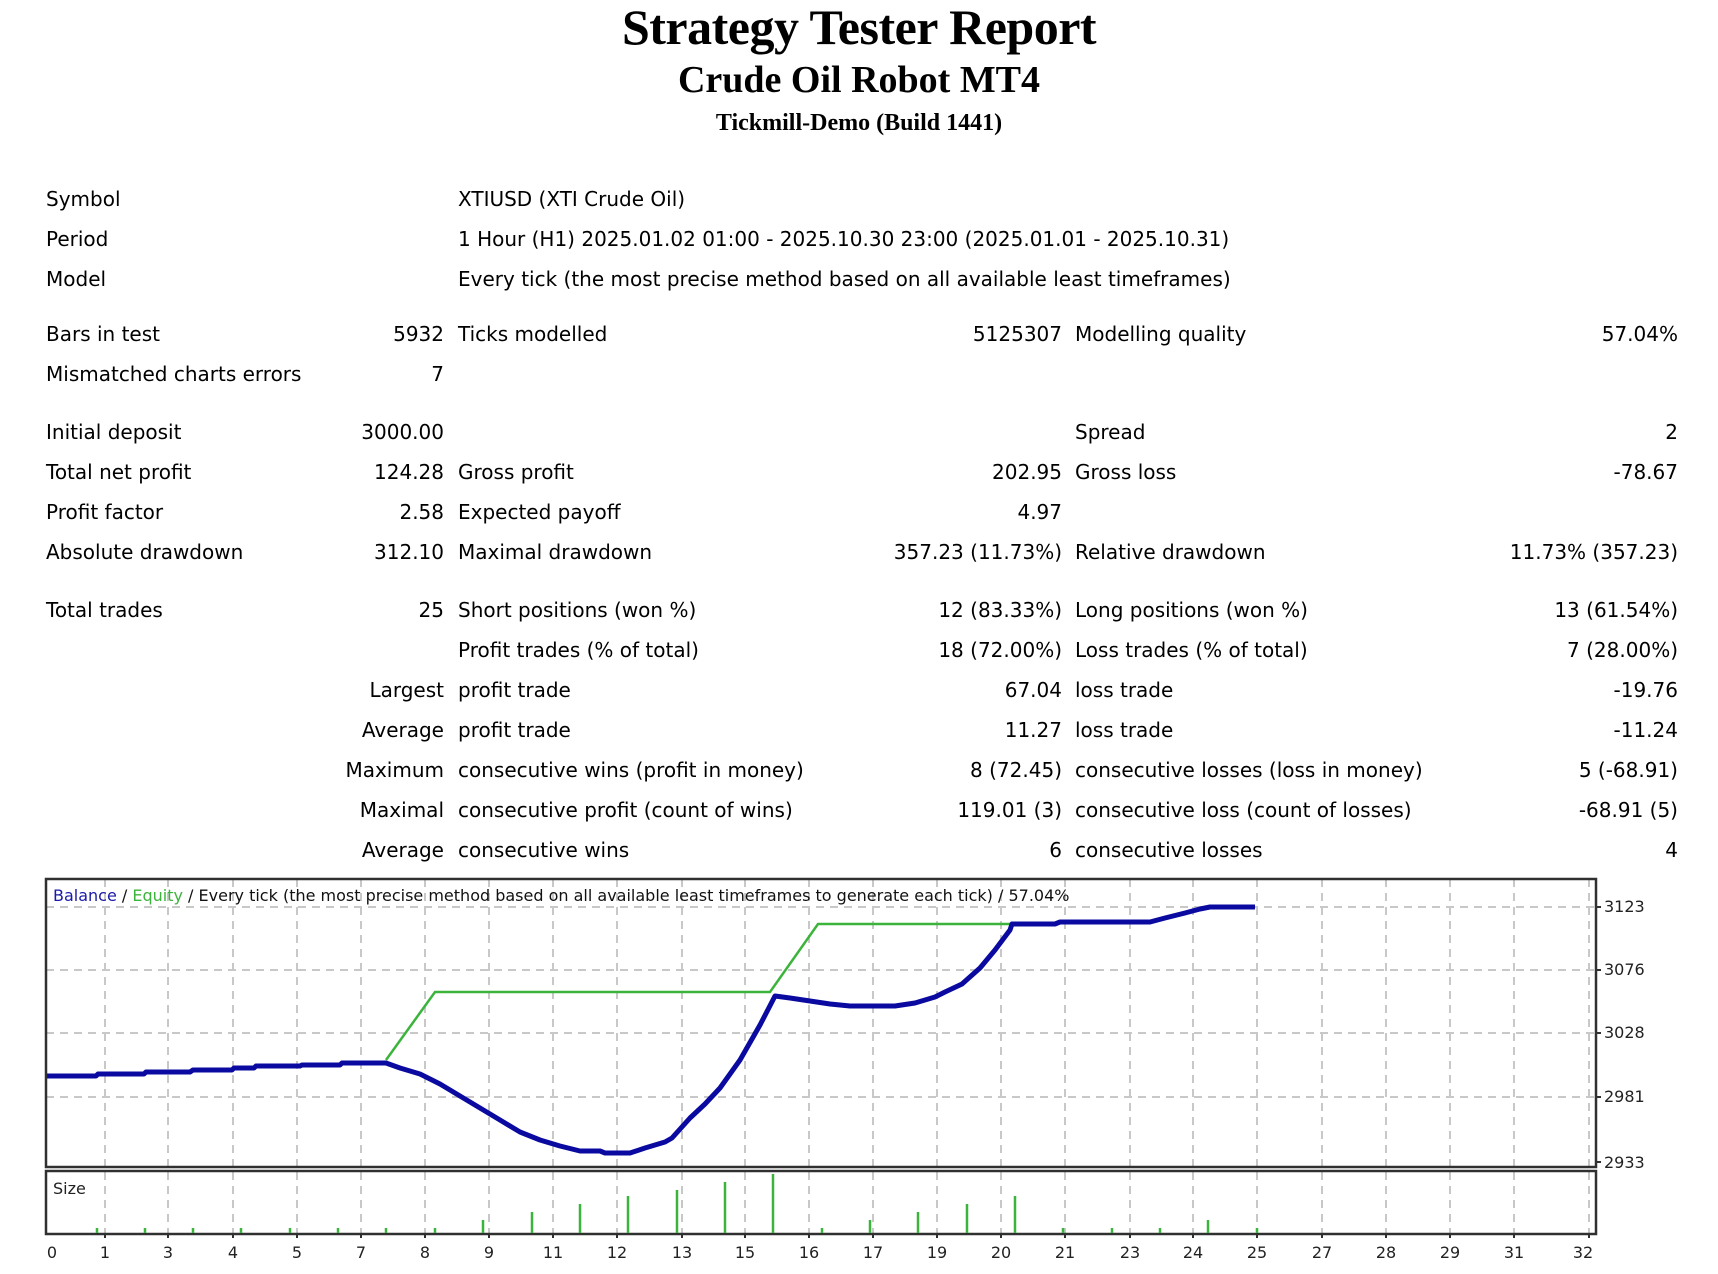 Image resolution: width=1718 pixels, height=1274 pixels. I want to click on spread-label: Spread, so click(1110, 432).